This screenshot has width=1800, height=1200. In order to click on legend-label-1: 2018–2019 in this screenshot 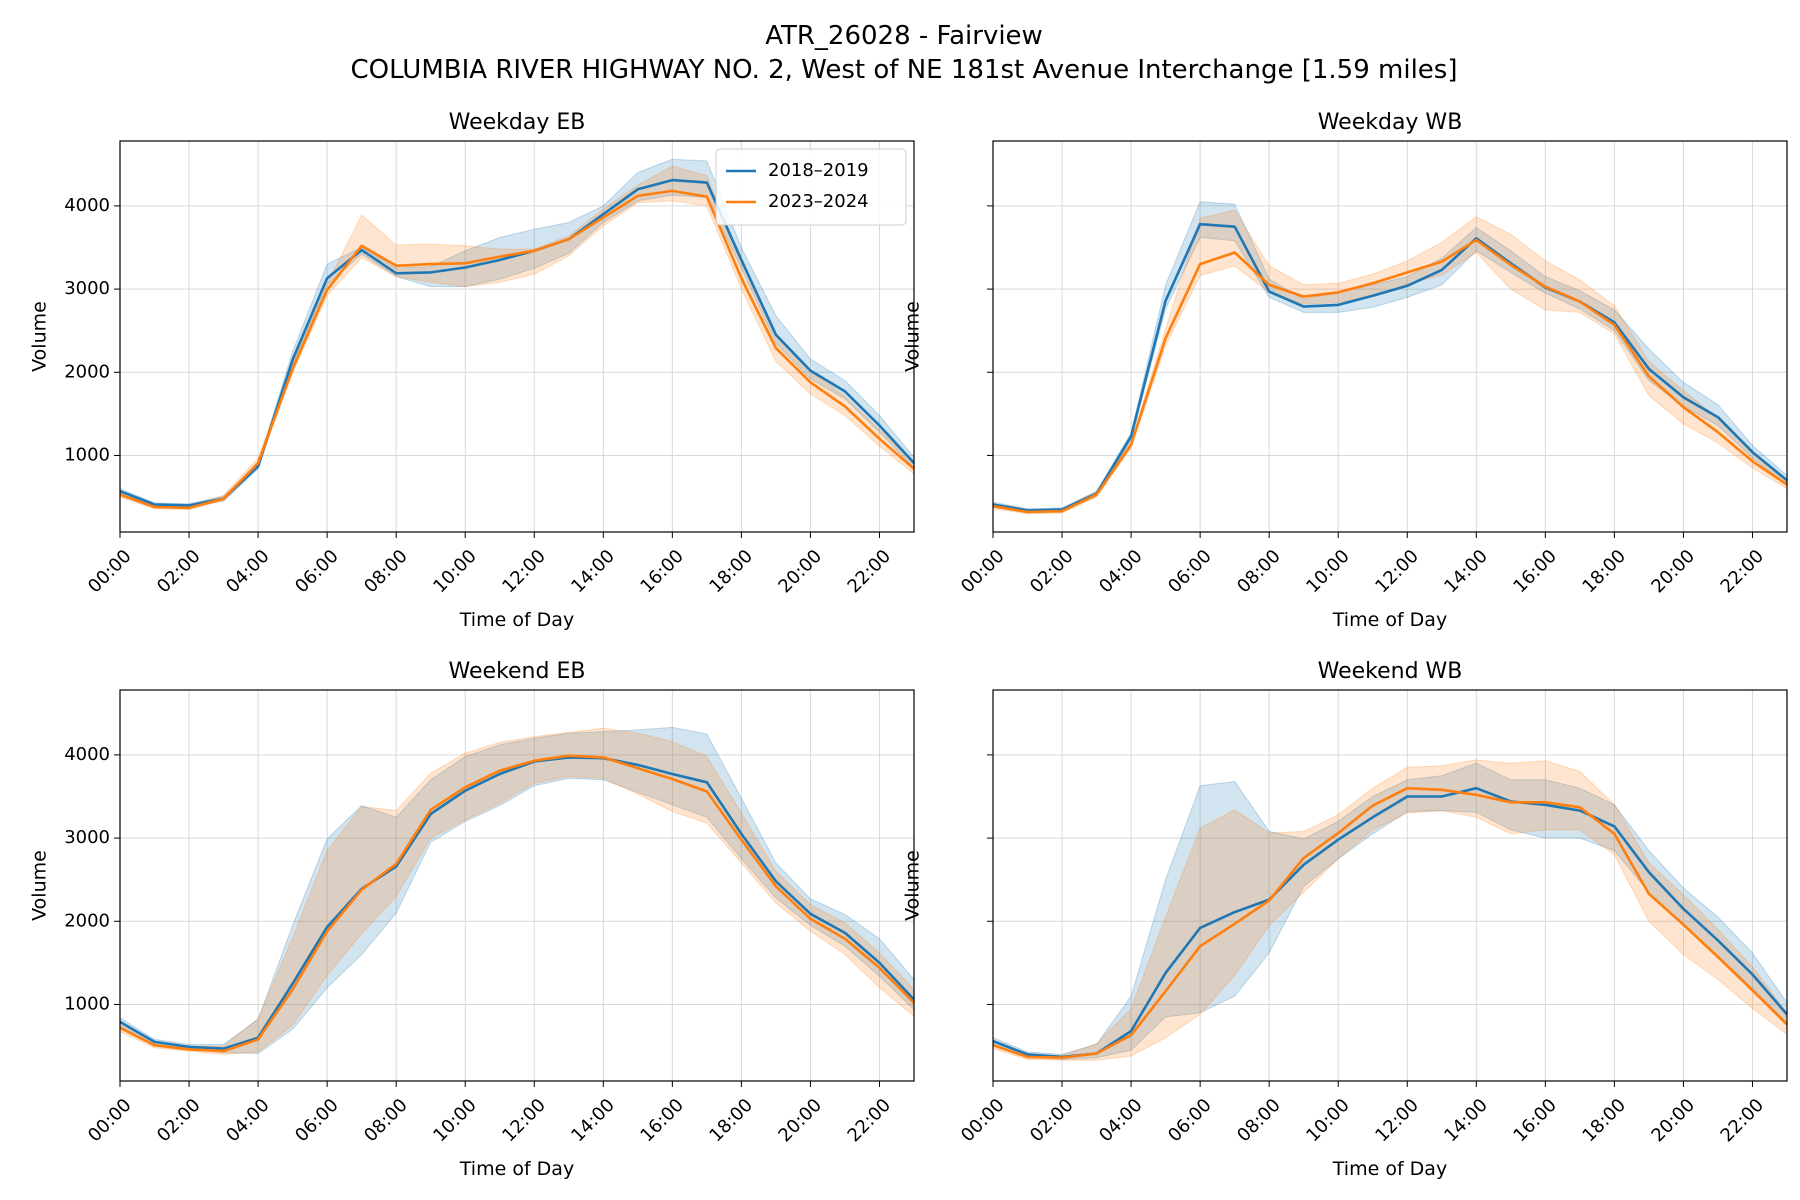, I will do `click(818, 170)`.